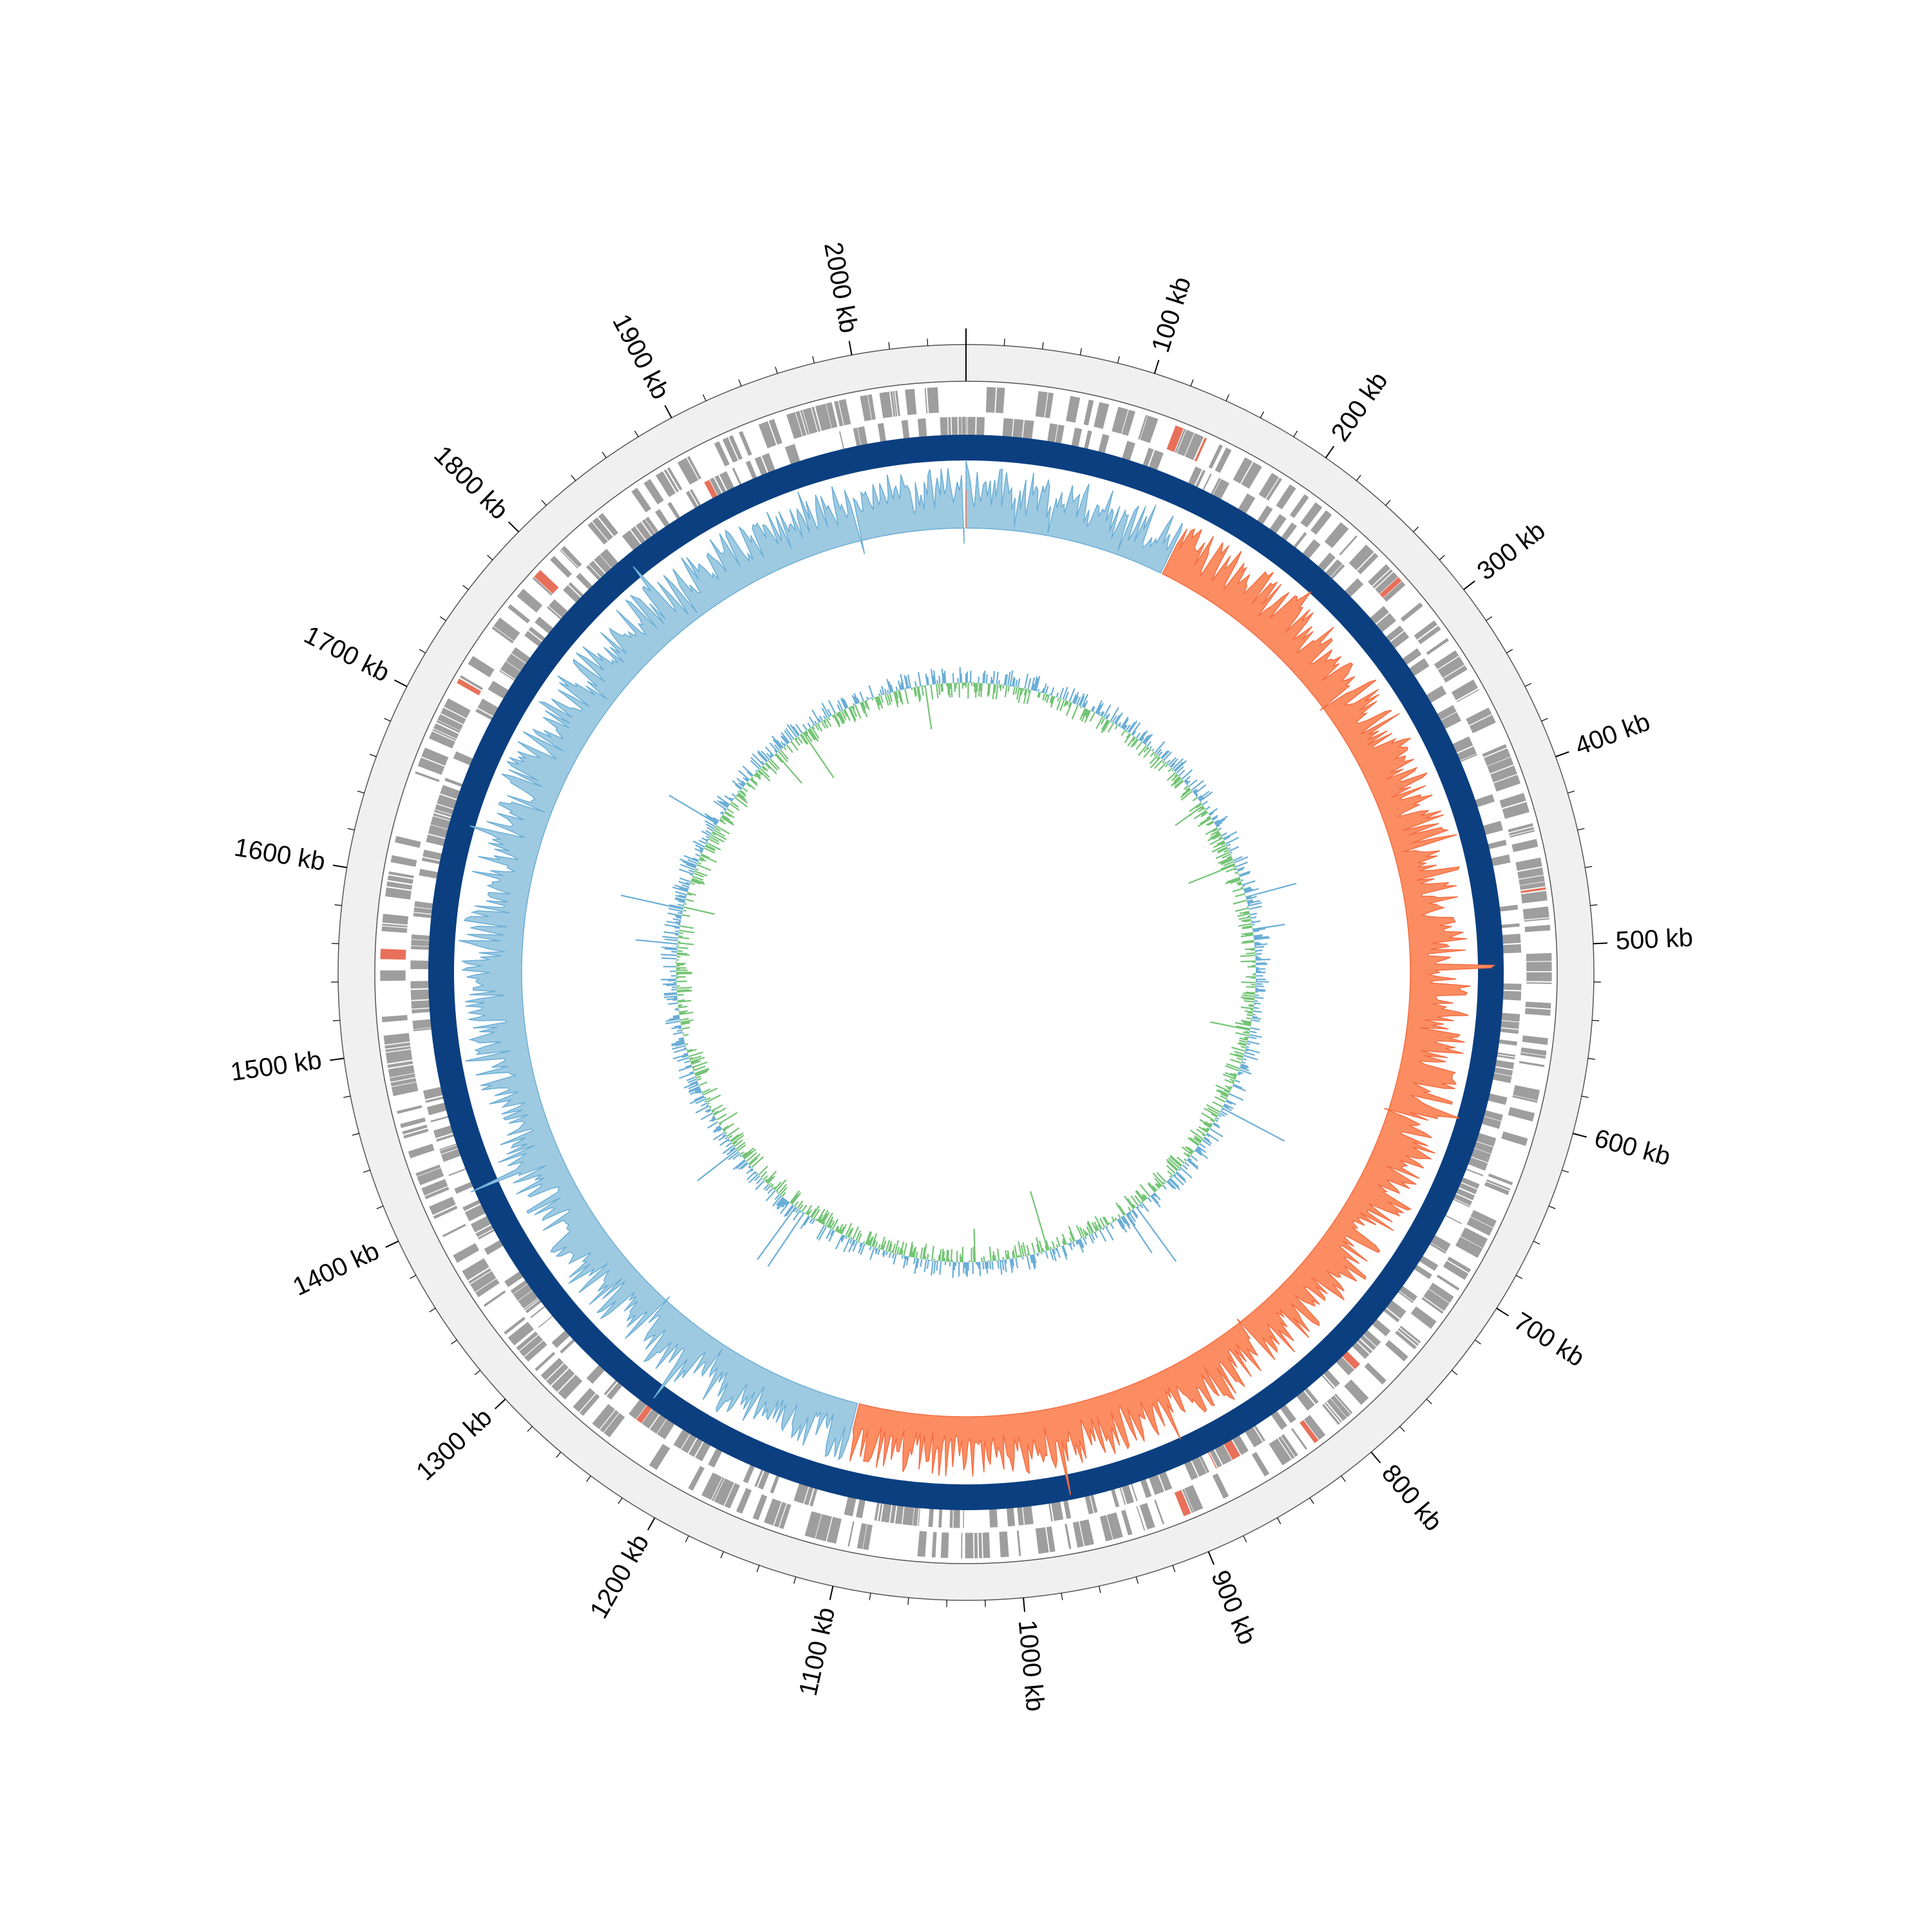 This screenshot has width=1932, height=1932. I want to click on tick-label: 2000 kb, so click(841, 287).